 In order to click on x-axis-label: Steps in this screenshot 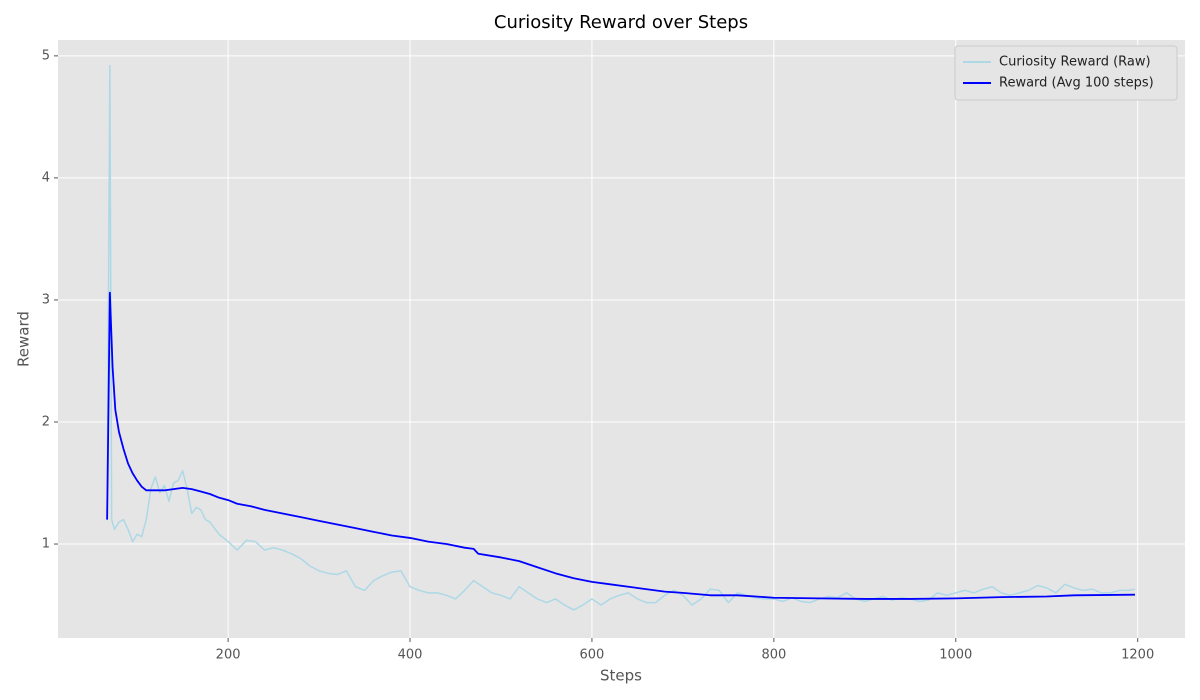, I will do `click(621, 676)`.